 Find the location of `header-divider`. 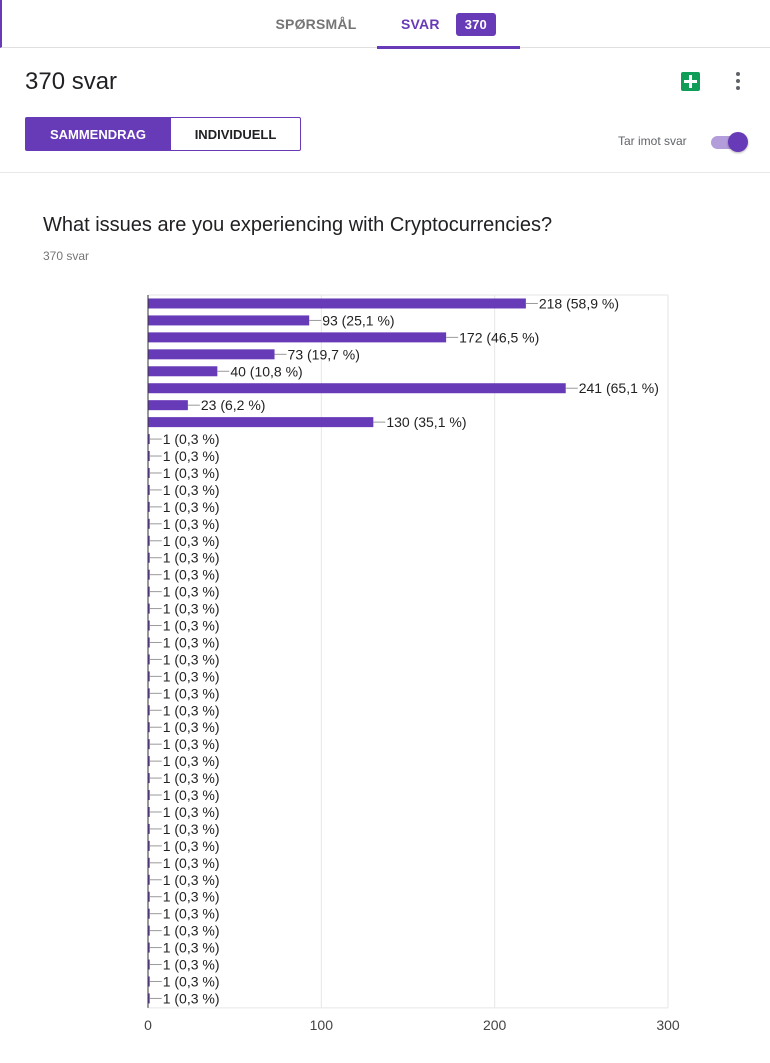

header-divider is located at coordinates (385, 172).